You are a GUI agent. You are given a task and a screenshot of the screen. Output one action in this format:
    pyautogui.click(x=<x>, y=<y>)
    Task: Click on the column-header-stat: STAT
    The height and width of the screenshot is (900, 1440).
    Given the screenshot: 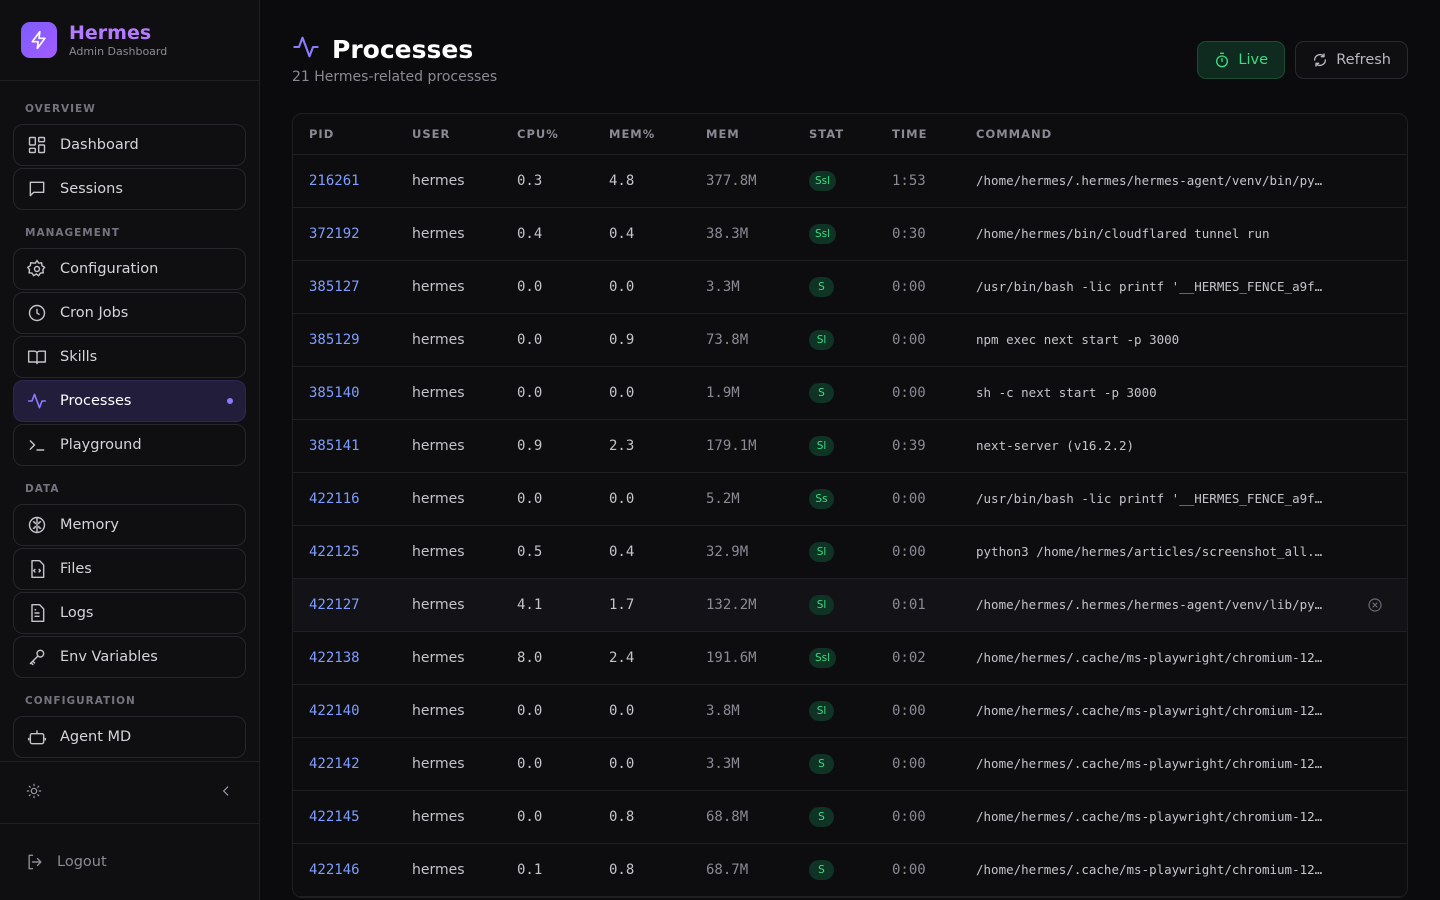 What is the action you would take?
    pyautogui.click(x=834, y=134)
    